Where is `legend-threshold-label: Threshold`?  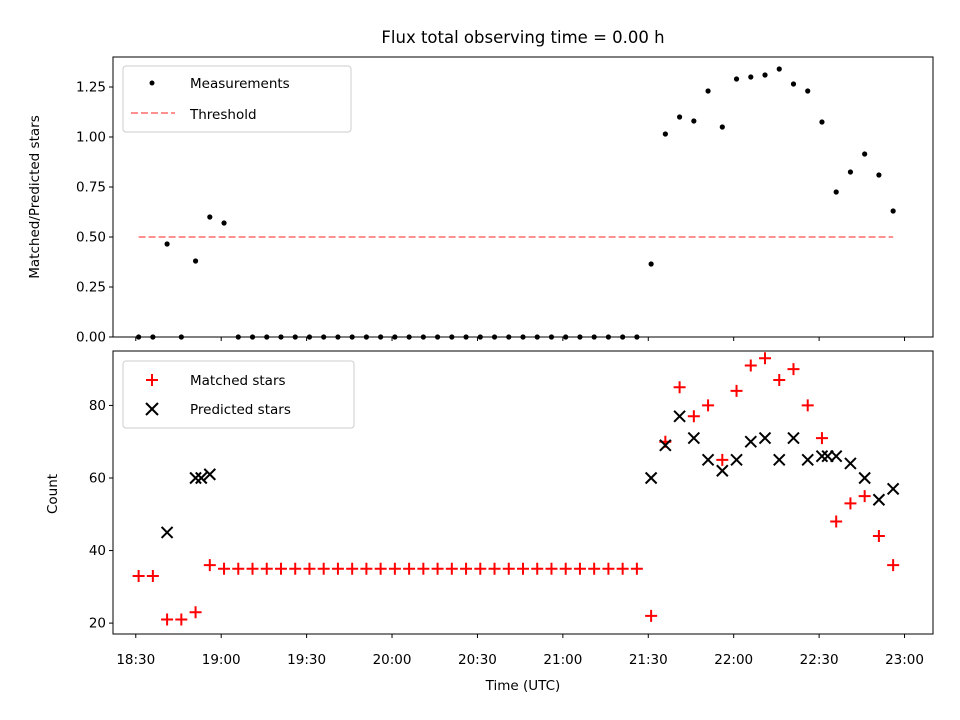
legend-threshold-label: Threshold is located at coordinates (223, 115).